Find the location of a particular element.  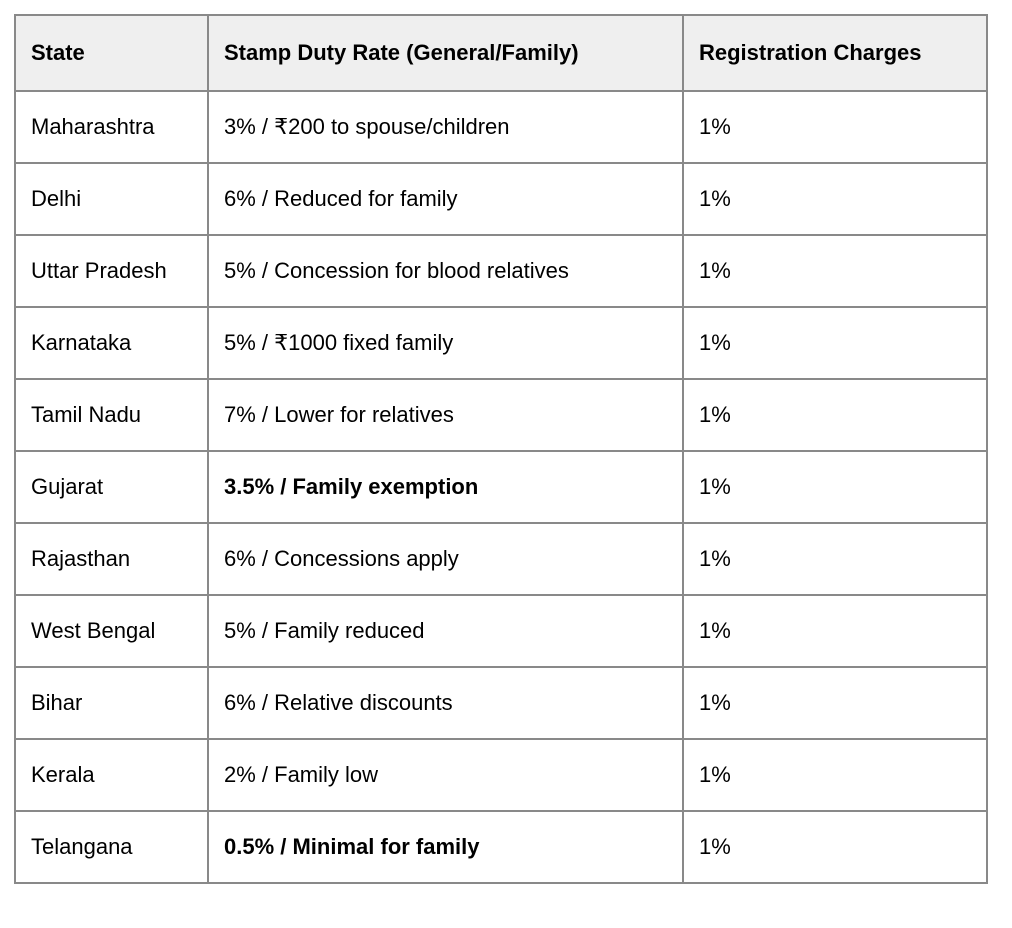

state-cell: Bihar is located at coordinates (111, 703).